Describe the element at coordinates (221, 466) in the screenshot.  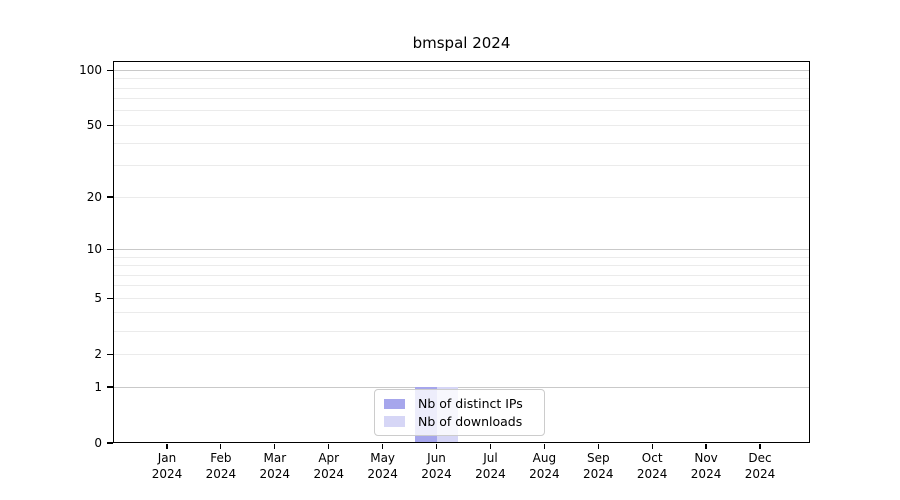
I see `x-tick-label: Feb 2024` at that location.